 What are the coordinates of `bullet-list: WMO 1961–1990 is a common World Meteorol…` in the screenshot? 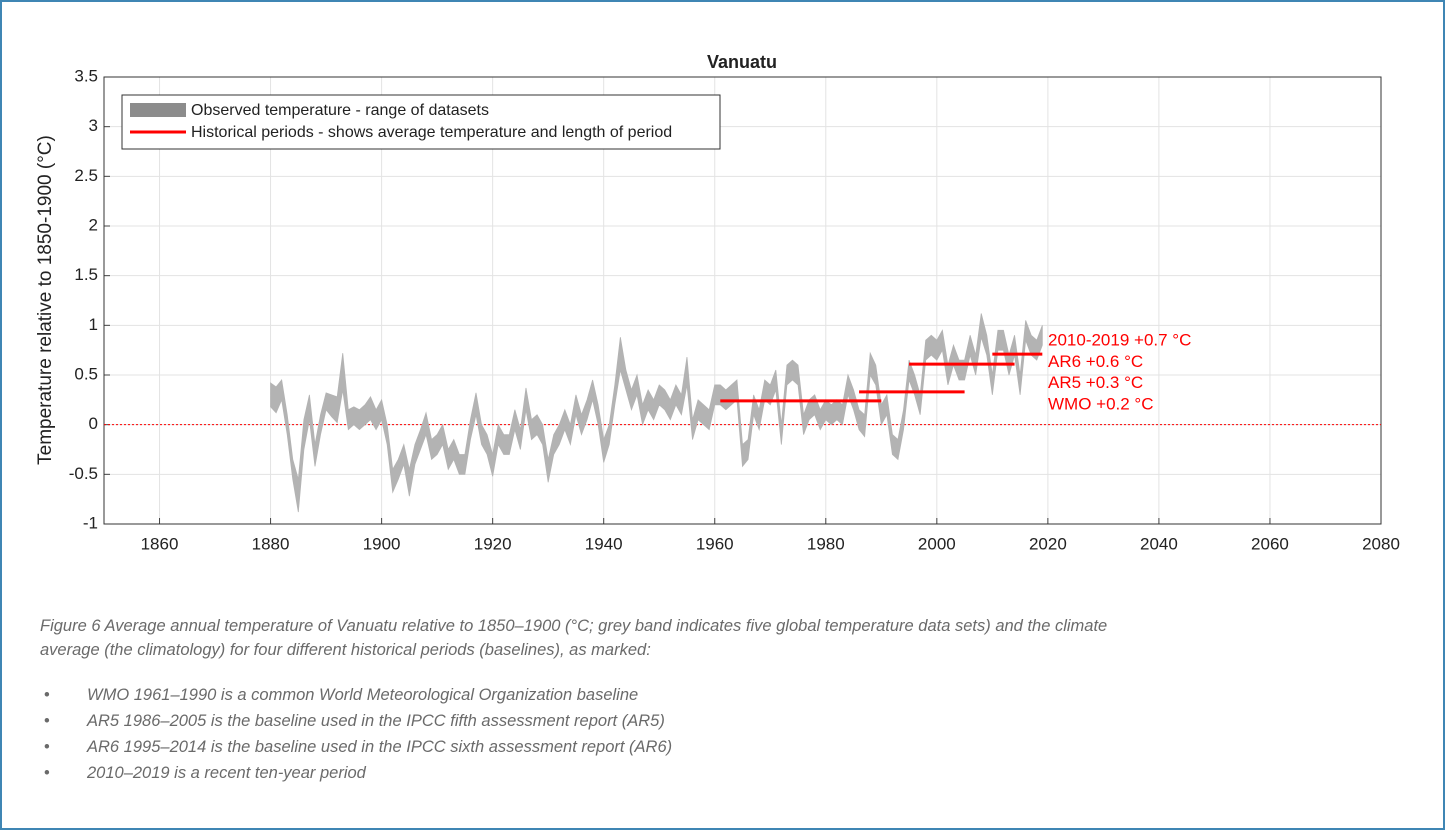 It's located at (356, 734).